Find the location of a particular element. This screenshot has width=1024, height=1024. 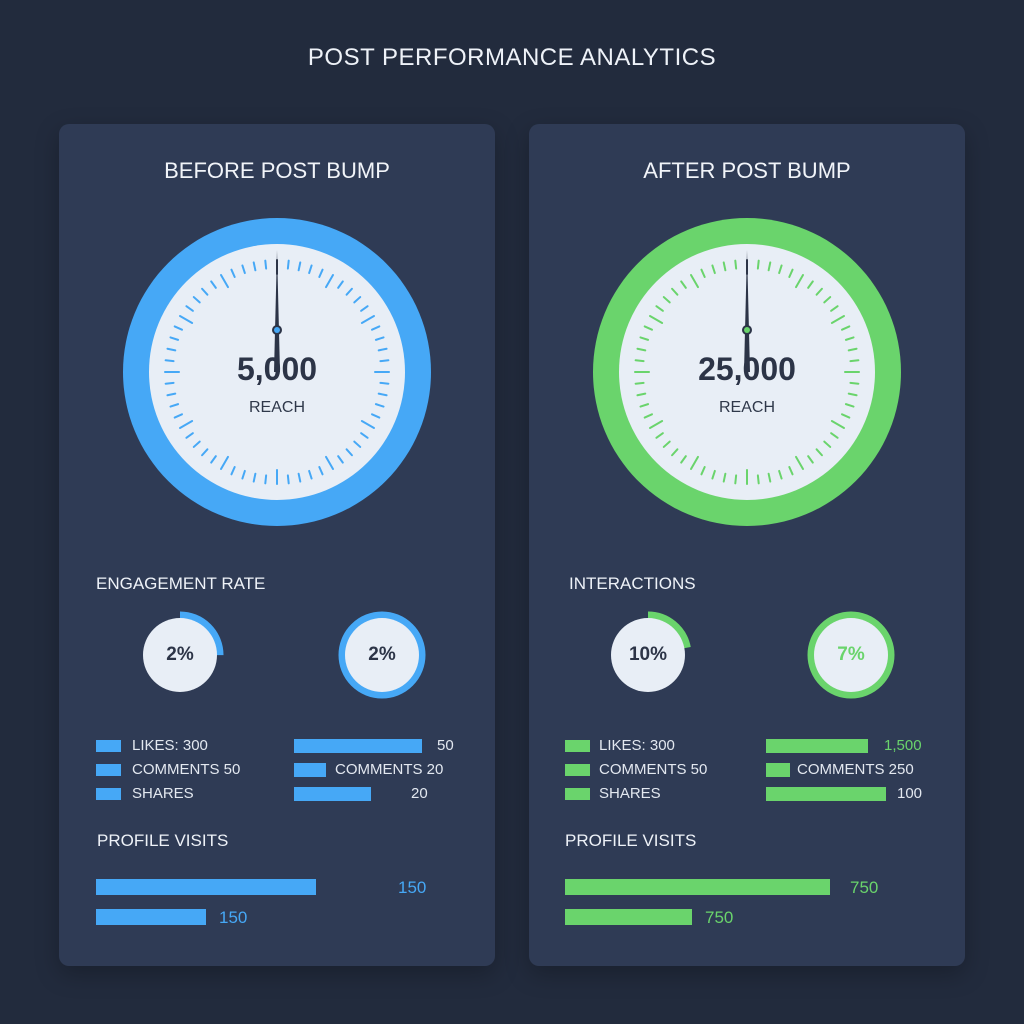

comments-swatch is located at coordinates (577, 770).